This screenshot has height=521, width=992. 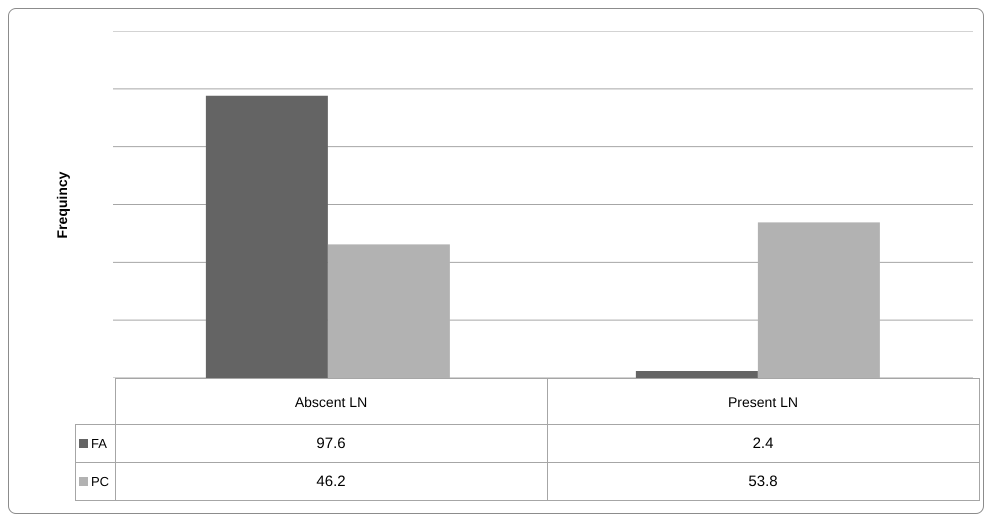 I want to click on data-label: 53.8, so click(x=763, y=481).